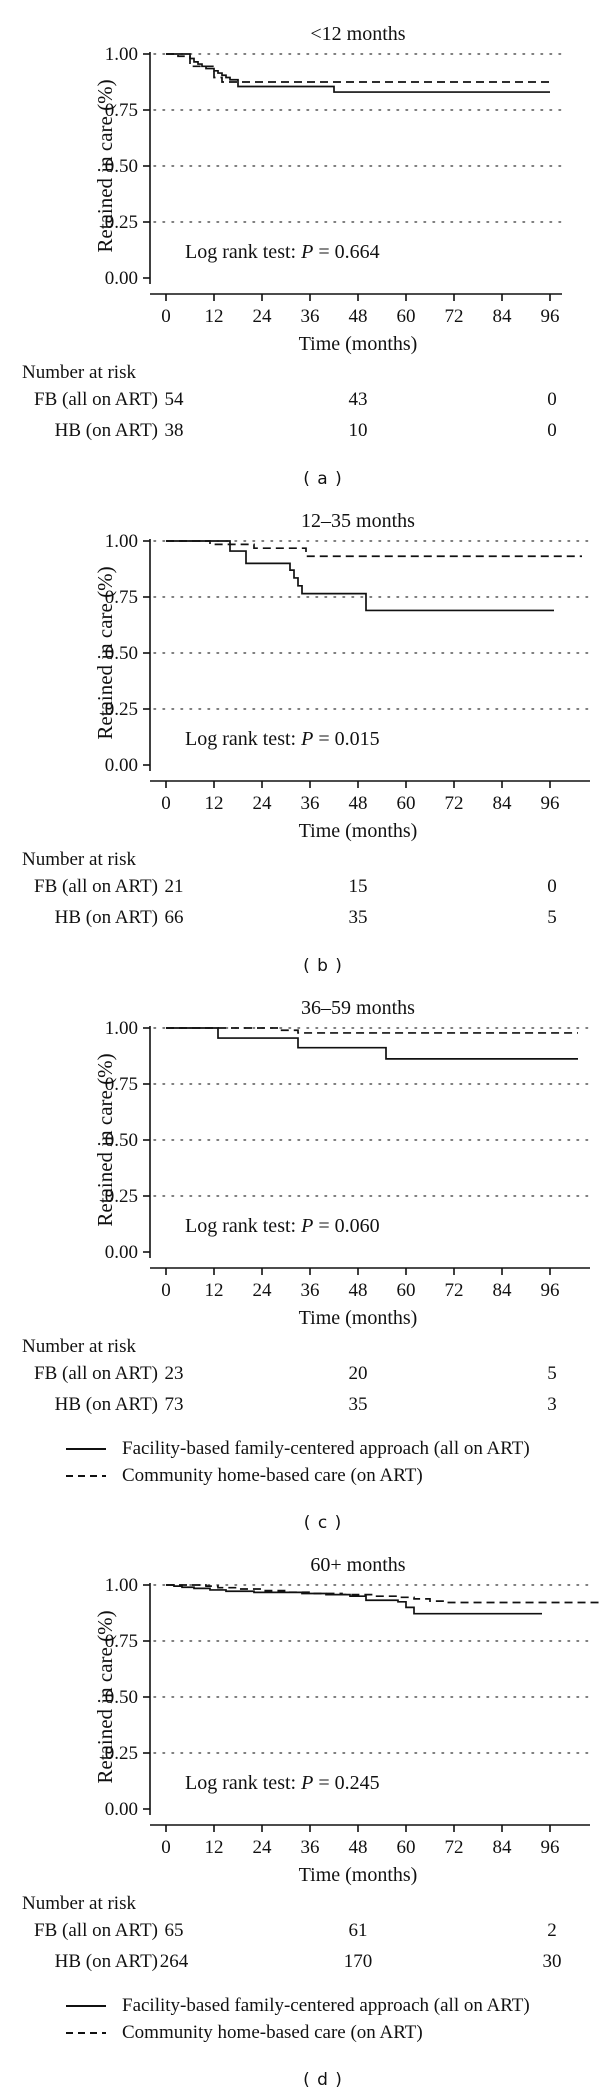 Image resolution: width=600 pixels, height=2094 pixels. Describe the element at coordinates (300, 431) in the screenshot. I see `risk-row: HB (on ART) 38 10 0` at that location.